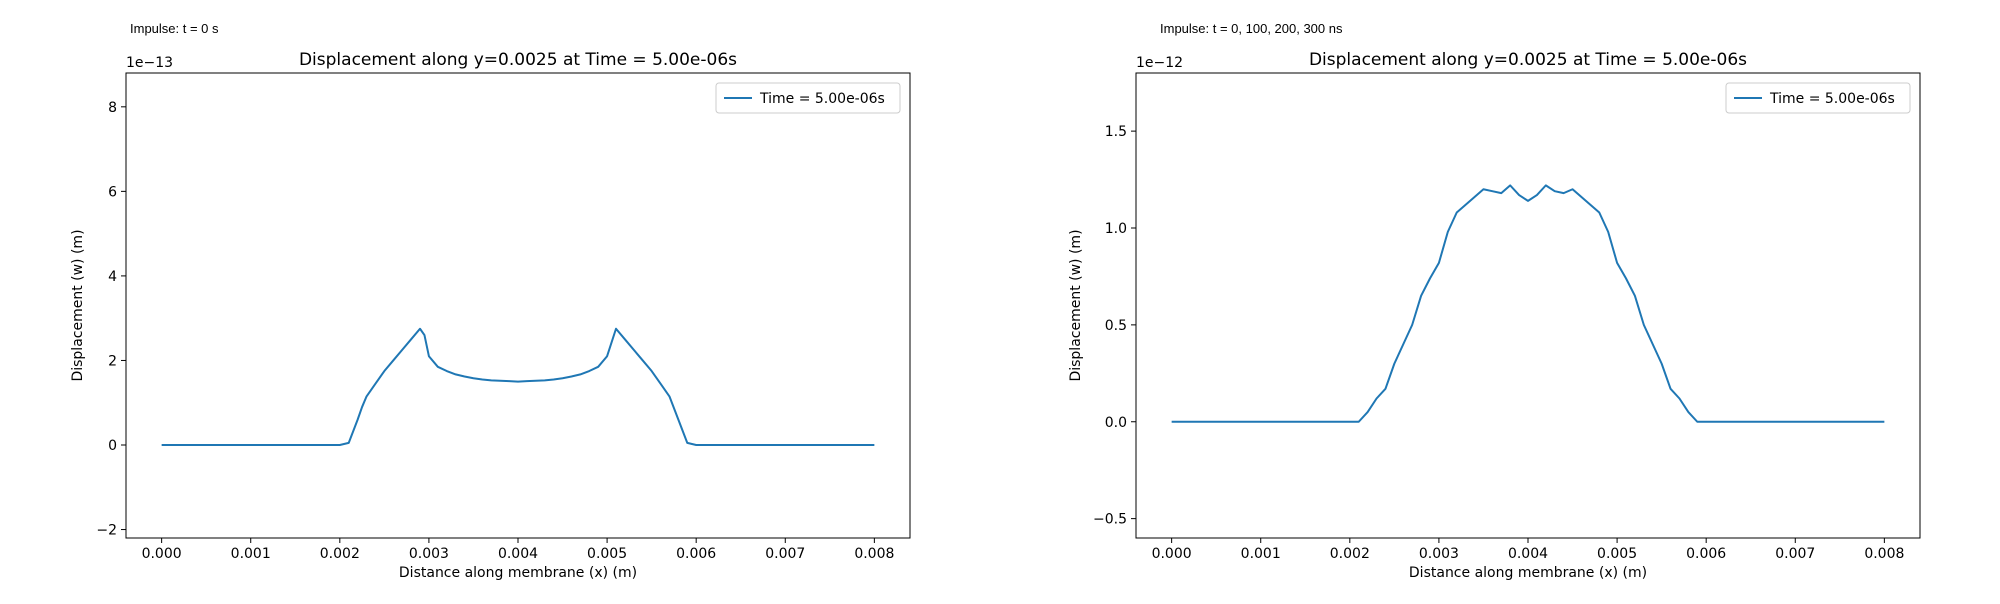  What do you see at coordinates (112, 361) in the screenshot?
I see `chart-0-ytick-label: 2` at bounding box center [112, 361].